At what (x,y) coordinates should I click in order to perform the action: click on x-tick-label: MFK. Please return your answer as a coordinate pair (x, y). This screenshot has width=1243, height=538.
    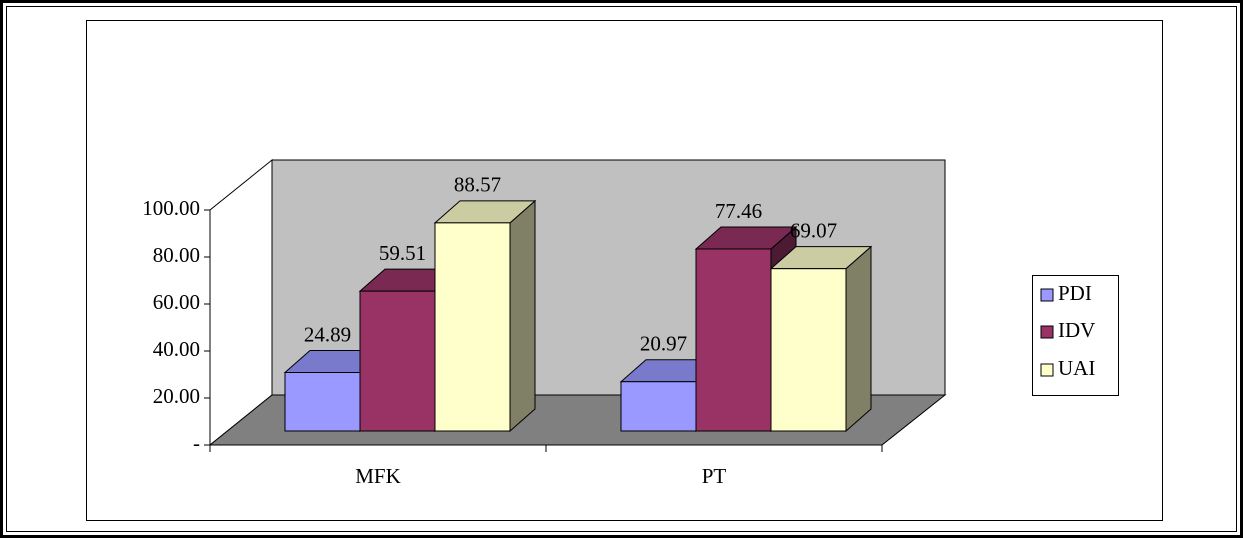
    Looking at the image, I should click on (378, 476).